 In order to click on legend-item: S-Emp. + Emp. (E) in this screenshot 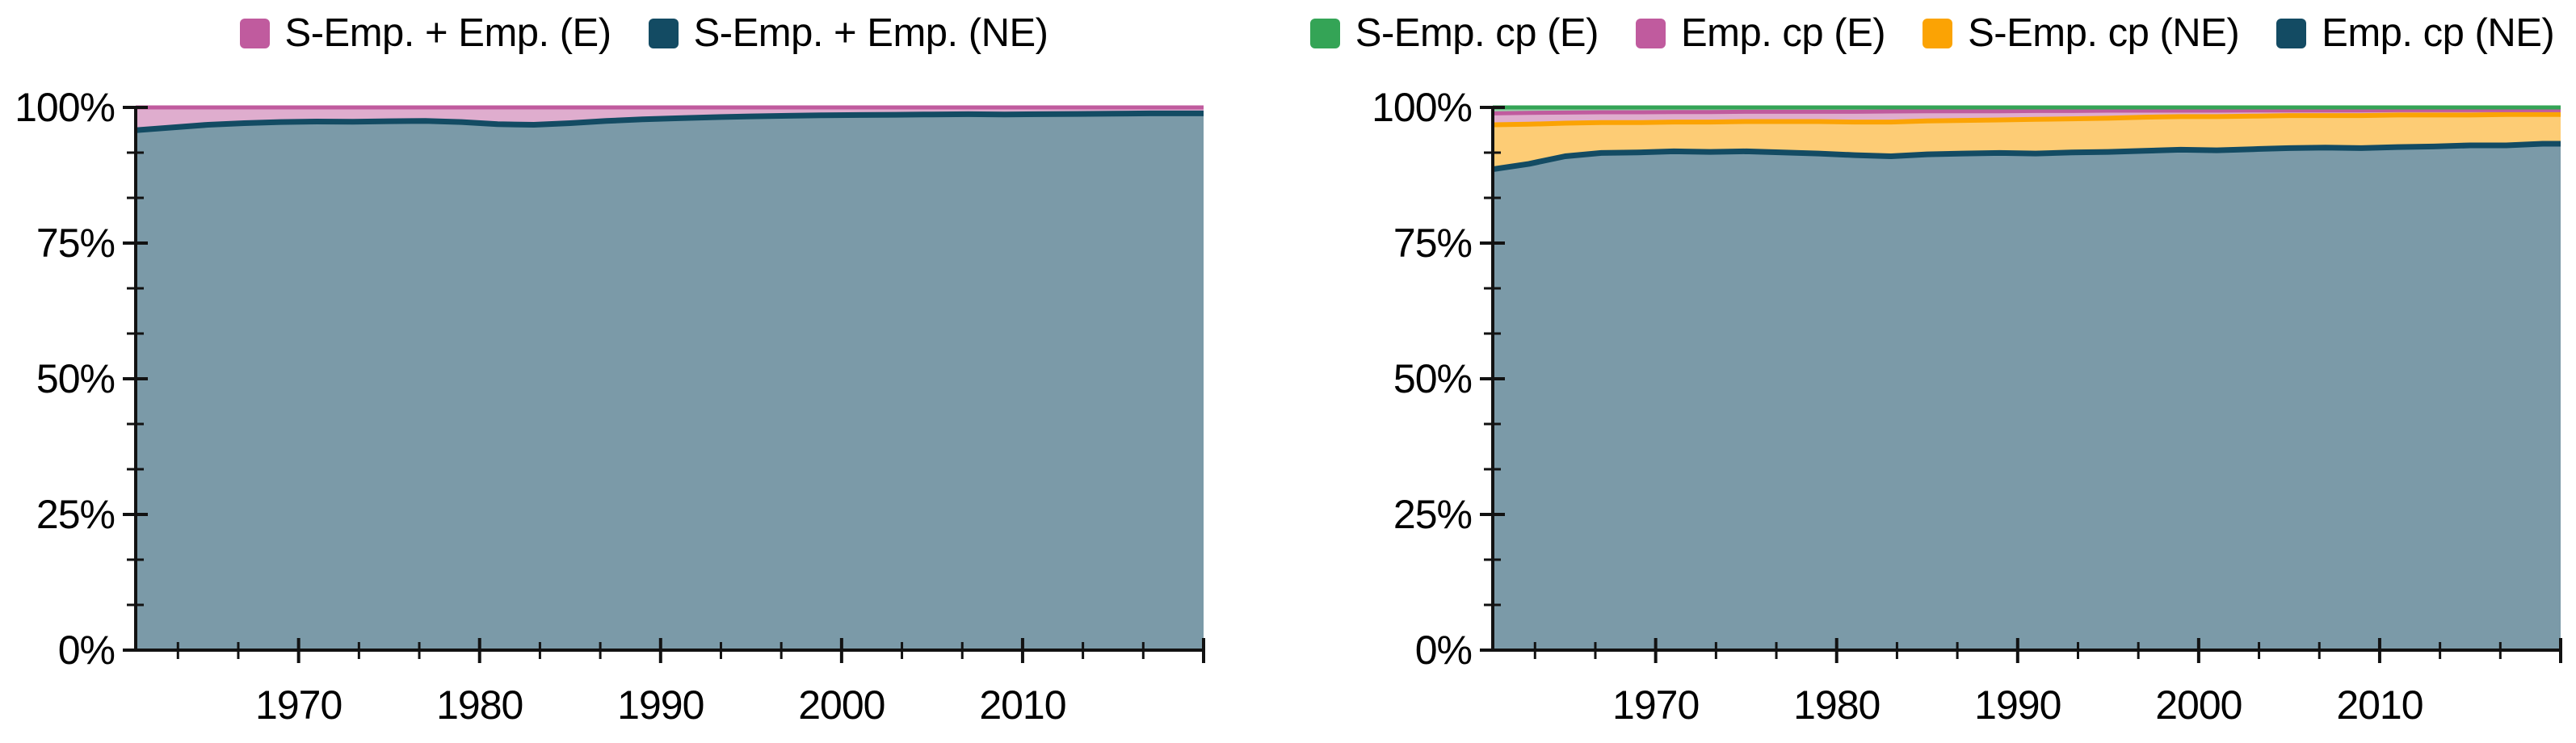, I will do `click(426, 33)`.